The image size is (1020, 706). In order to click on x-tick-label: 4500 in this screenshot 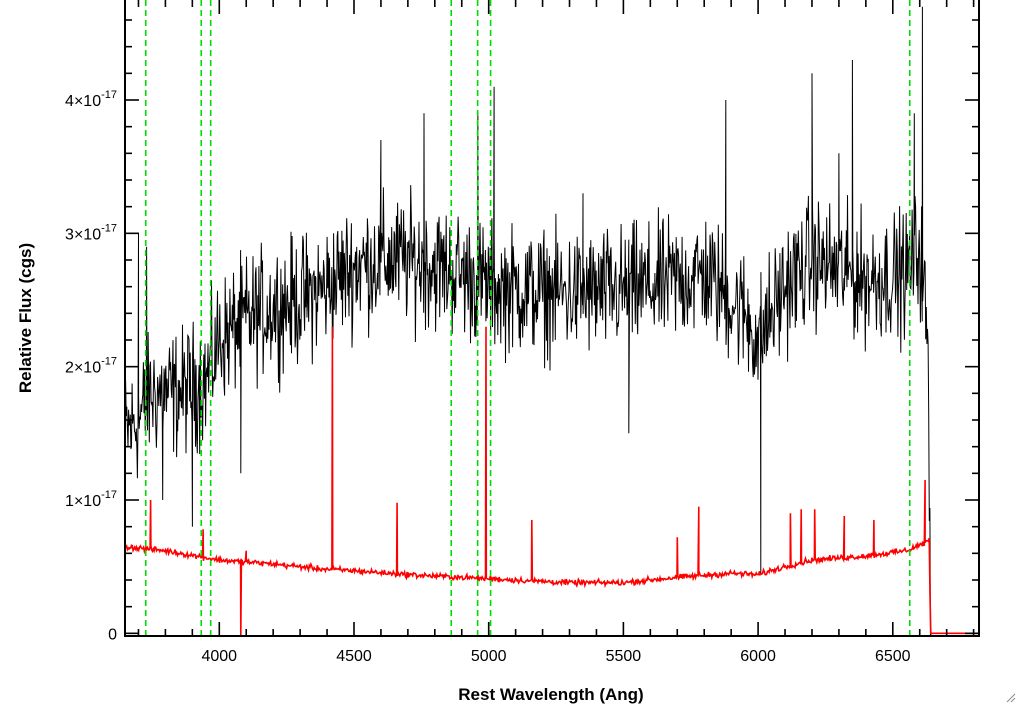, I will do `click(354, 656)`.